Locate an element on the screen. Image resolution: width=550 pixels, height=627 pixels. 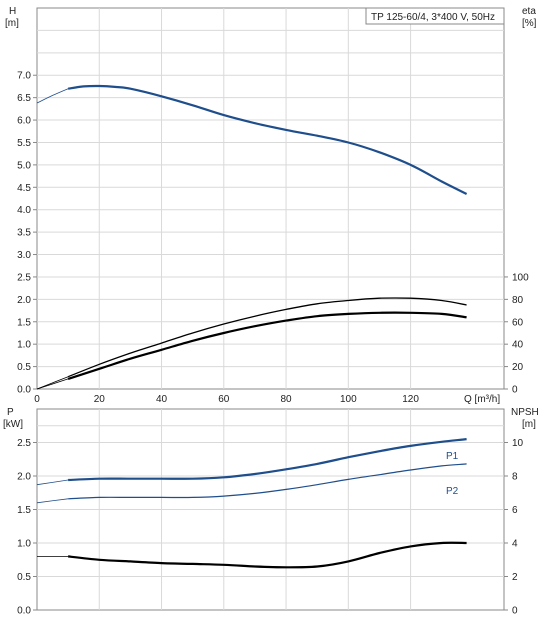
y-left-unit: [m] is located at coordinates (12, 23).